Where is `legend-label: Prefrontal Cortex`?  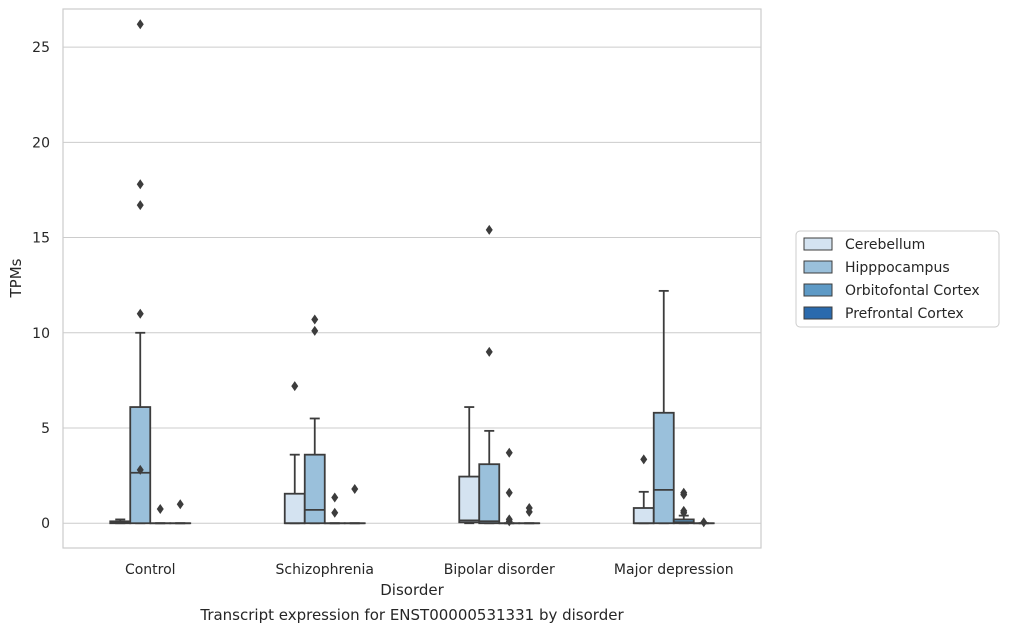
legend-label: Prefrontal Cortex is located at coordinates (904, 314).